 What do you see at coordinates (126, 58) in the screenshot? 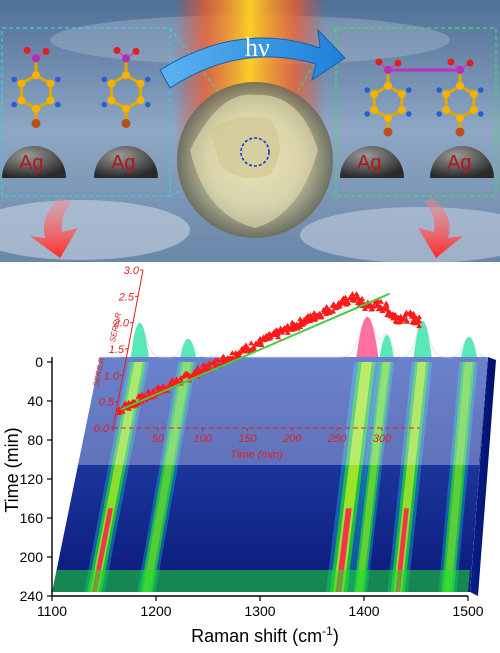
I see `nitrogen-atom` at bounding box center [126, 58].